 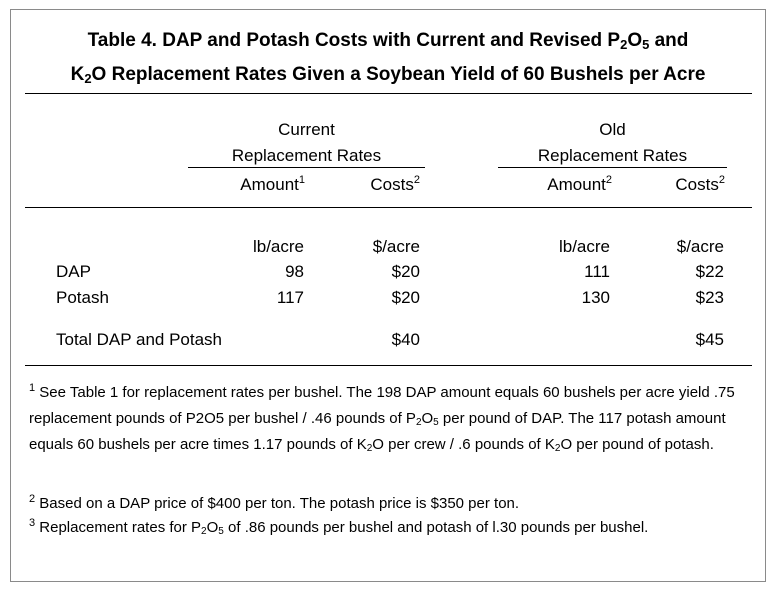 What do you see at coordinates (584, 246) in the screenshot?
I see `old-amount-unit: lb/acre` at bounding box center [584, 246].